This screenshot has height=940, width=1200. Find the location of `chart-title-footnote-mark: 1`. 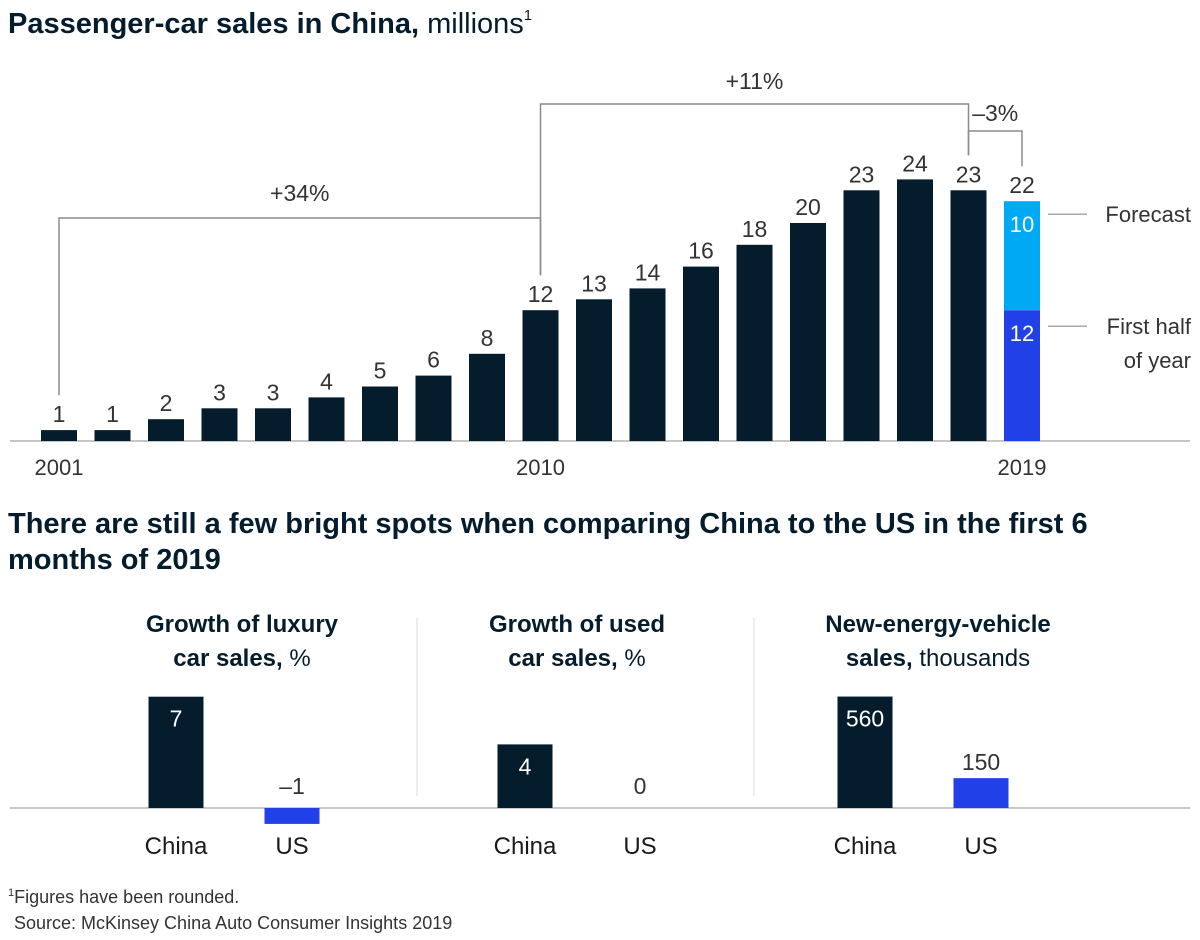

chart-title-footnote-mark: 1 is located at coordinates (528, 16).